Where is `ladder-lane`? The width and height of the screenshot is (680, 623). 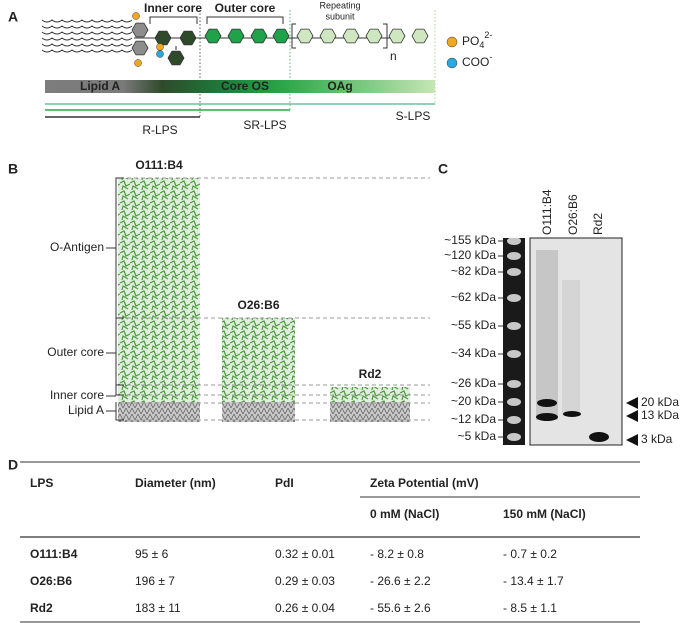
ladder-lane is located at coordinates (514, 341).